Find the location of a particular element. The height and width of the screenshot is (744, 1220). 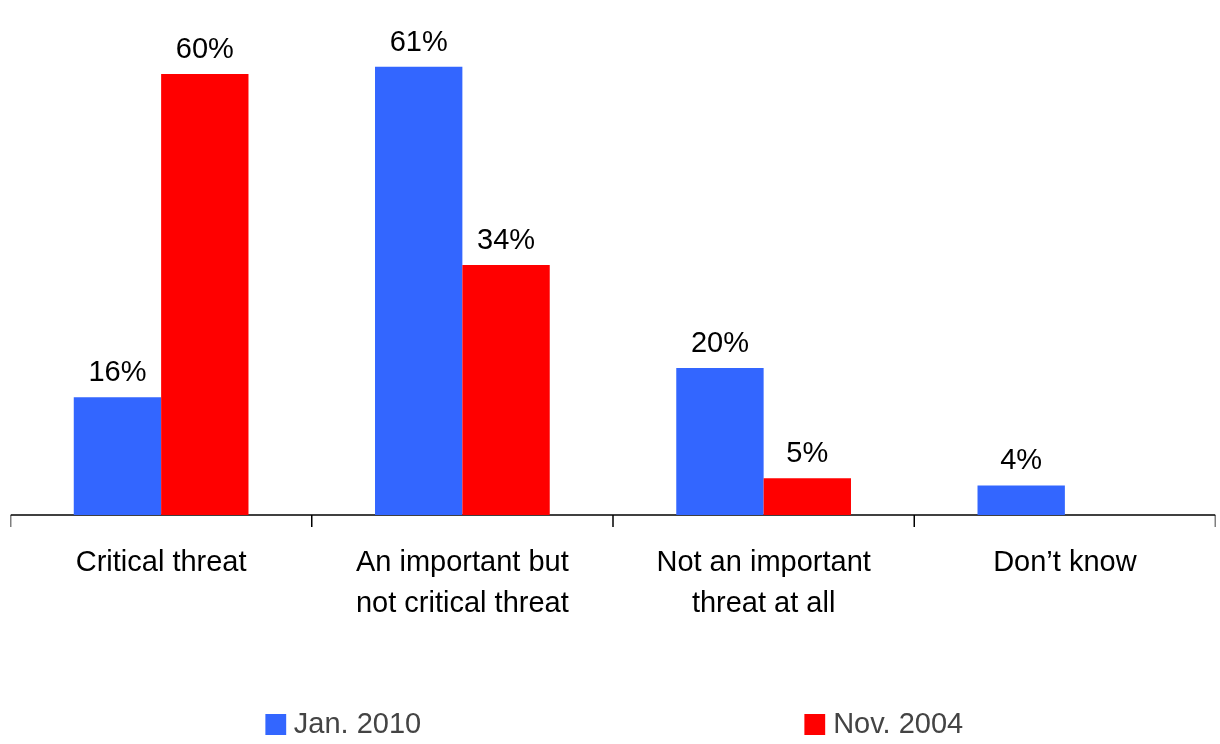

data-label: 60% is located at coordinates (204, 48).